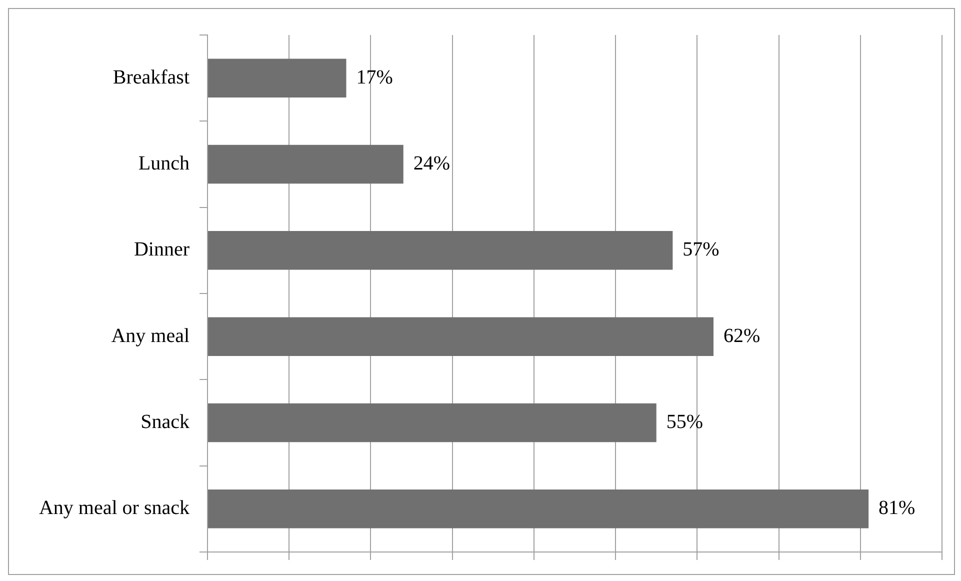 The height and width of the screenshot is (581, 961). Describe the element at coordinates (162, 249) in the screenshot. I see `y-tick-label: Dinner` at that location.